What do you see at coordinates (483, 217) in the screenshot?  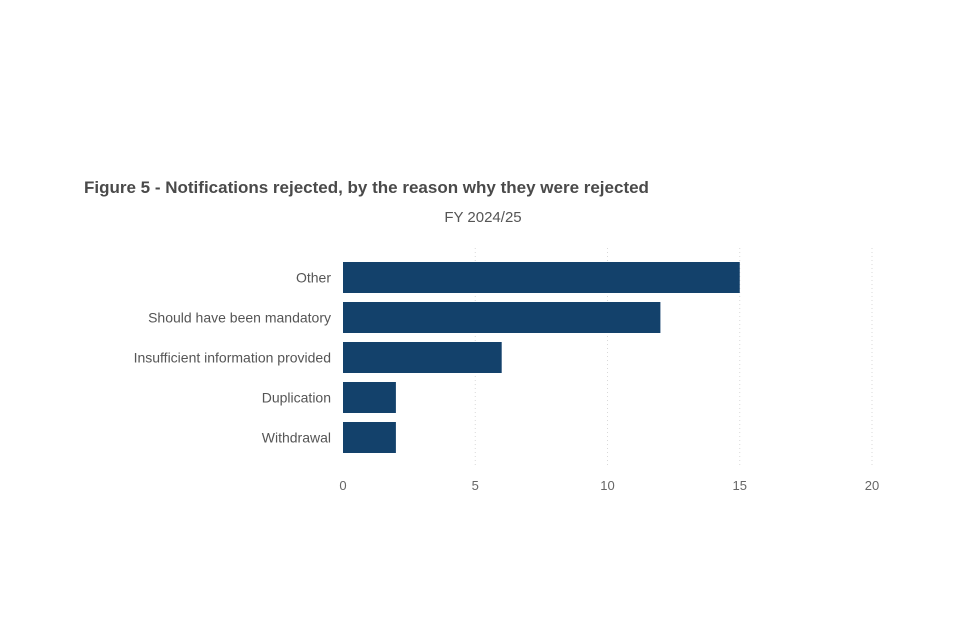 I see `chart-subtitle: FY 2024/25` at bounding box center [483, 217].